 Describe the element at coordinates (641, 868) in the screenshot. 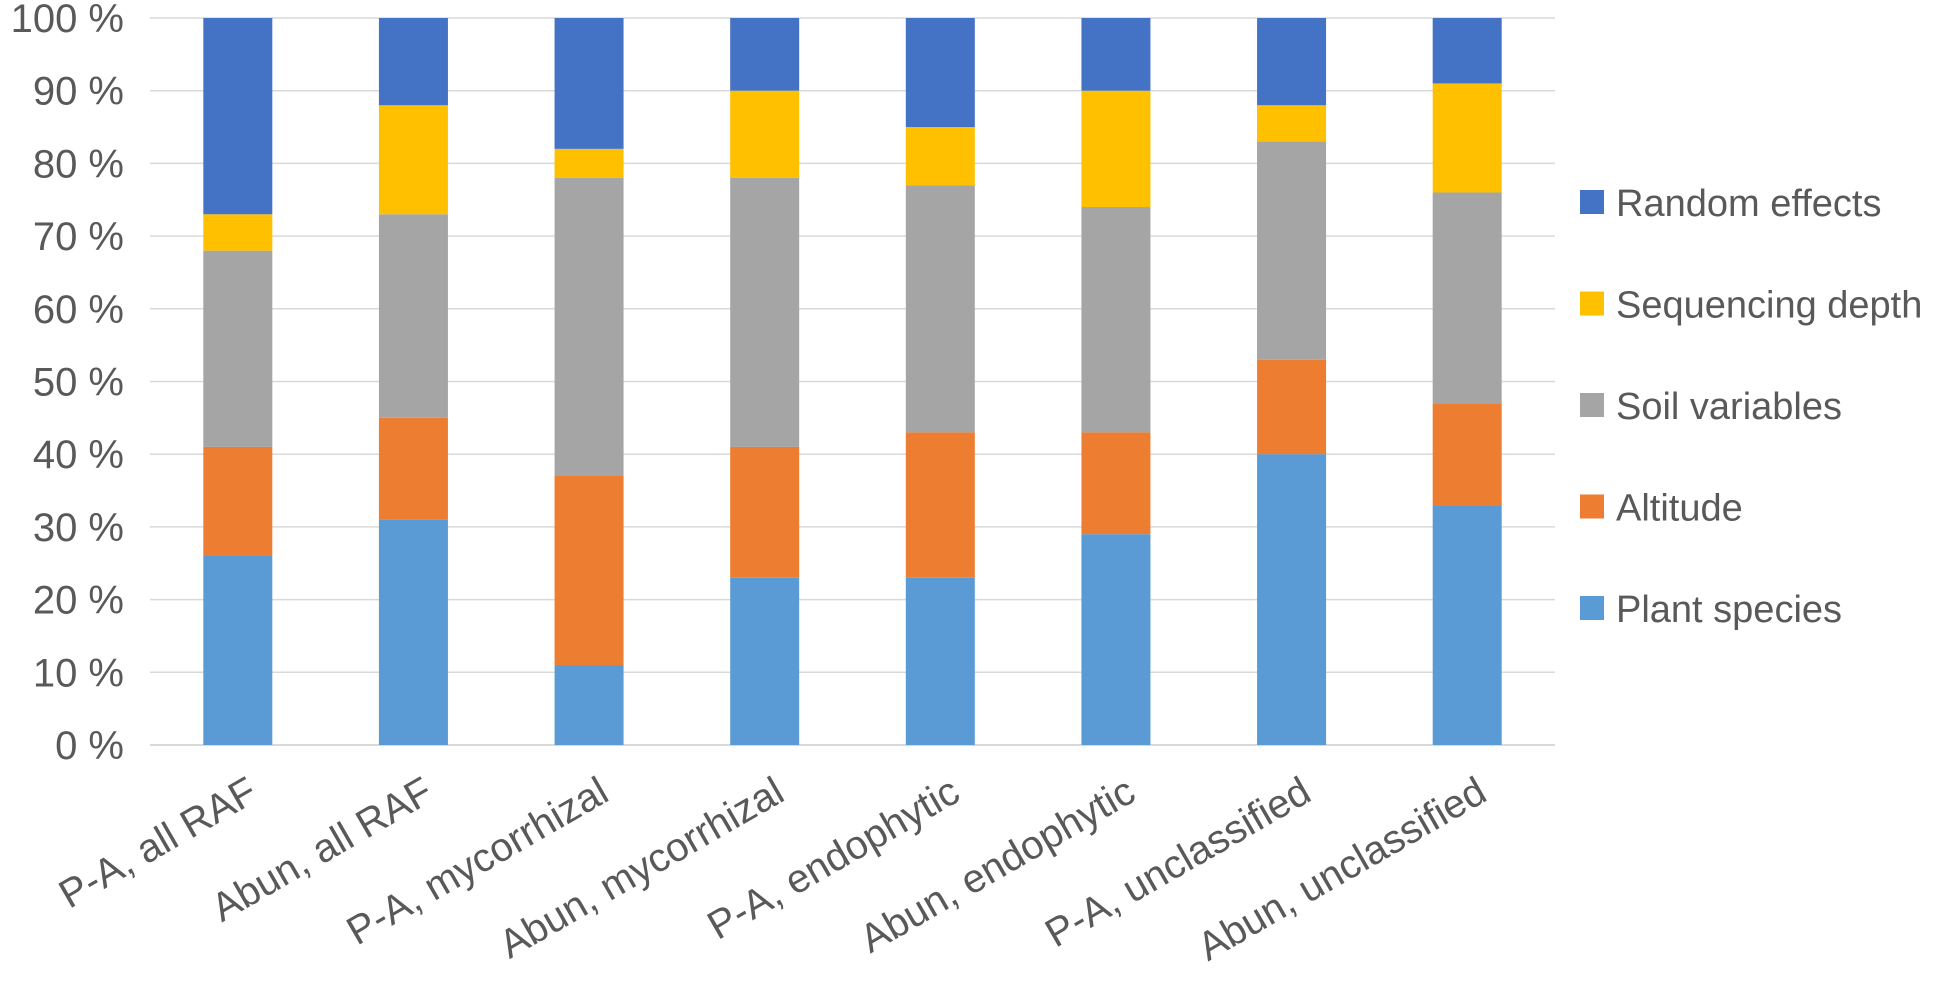

I see `x-category-label: Abun, mycorrhizal` at that location.